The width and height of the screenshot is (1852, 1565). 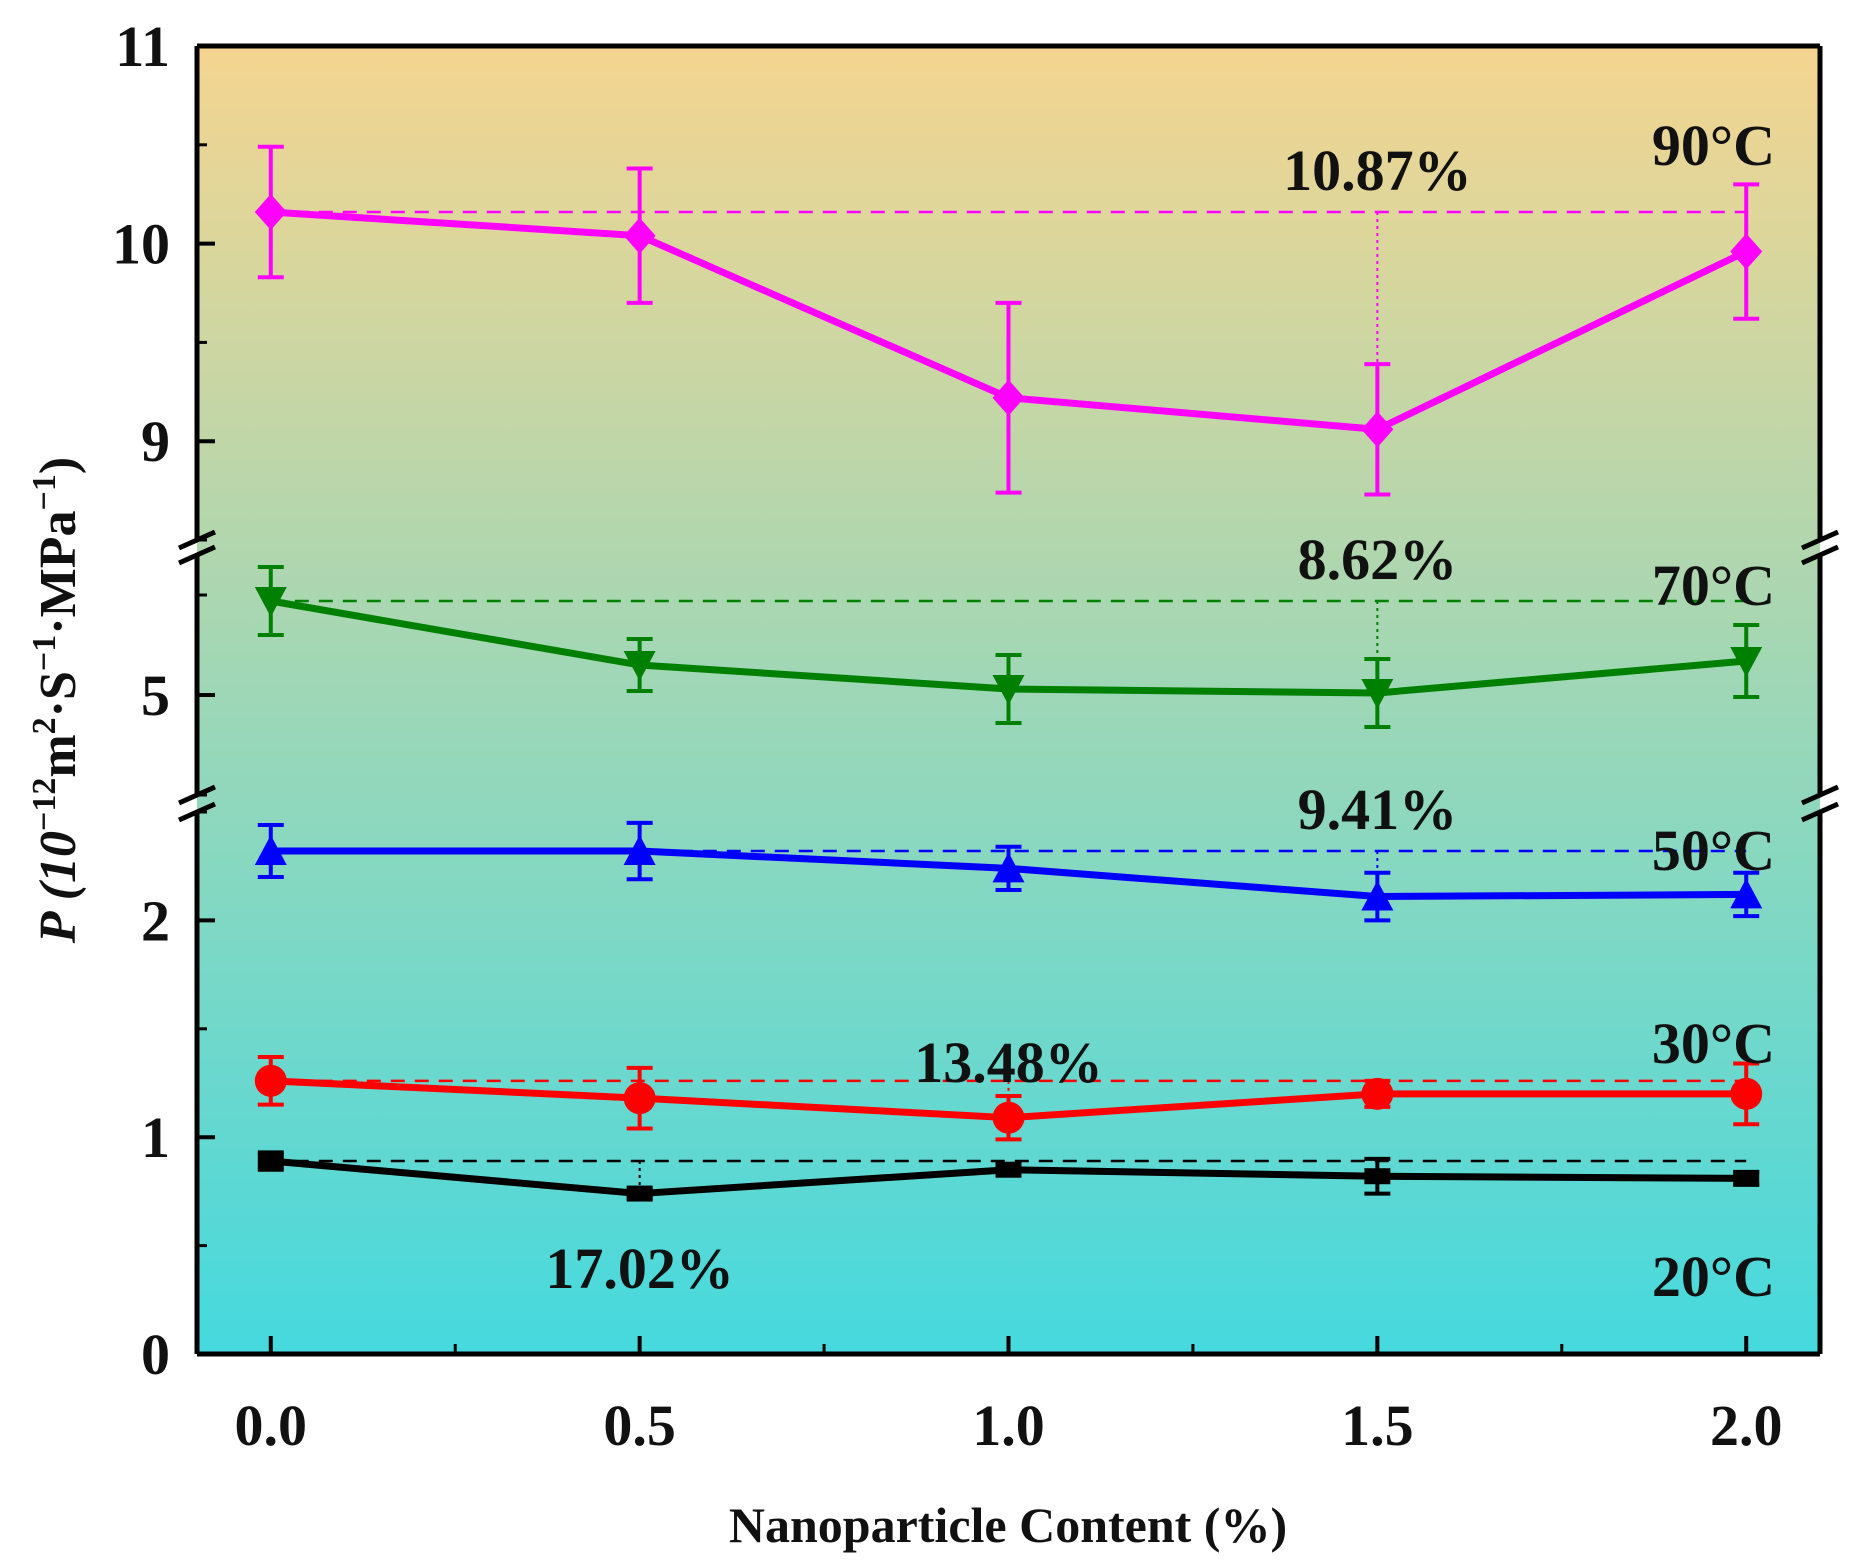 What do you see at coordinates (1378, 809) in the screenshot?
I see `percent-annotation-50°C: 9.41%` at bounding box center [1378, 809].